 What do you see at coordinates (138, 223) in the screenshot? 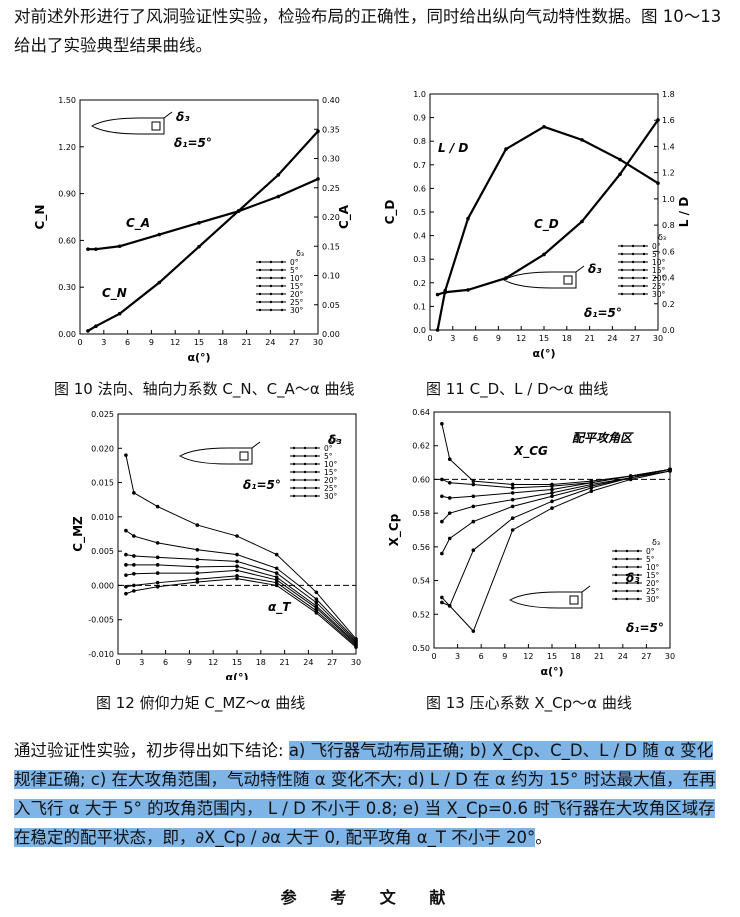
I see `annotation: C_A` at bounding box center [138, 223].